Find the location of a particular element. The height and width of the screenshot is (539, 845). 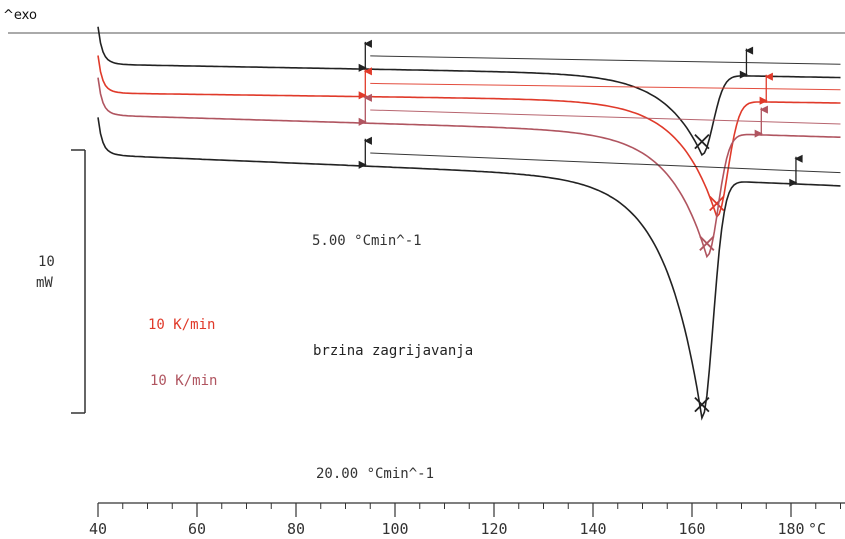

x-tick-label: 80 is located at coordinates (296, 529).